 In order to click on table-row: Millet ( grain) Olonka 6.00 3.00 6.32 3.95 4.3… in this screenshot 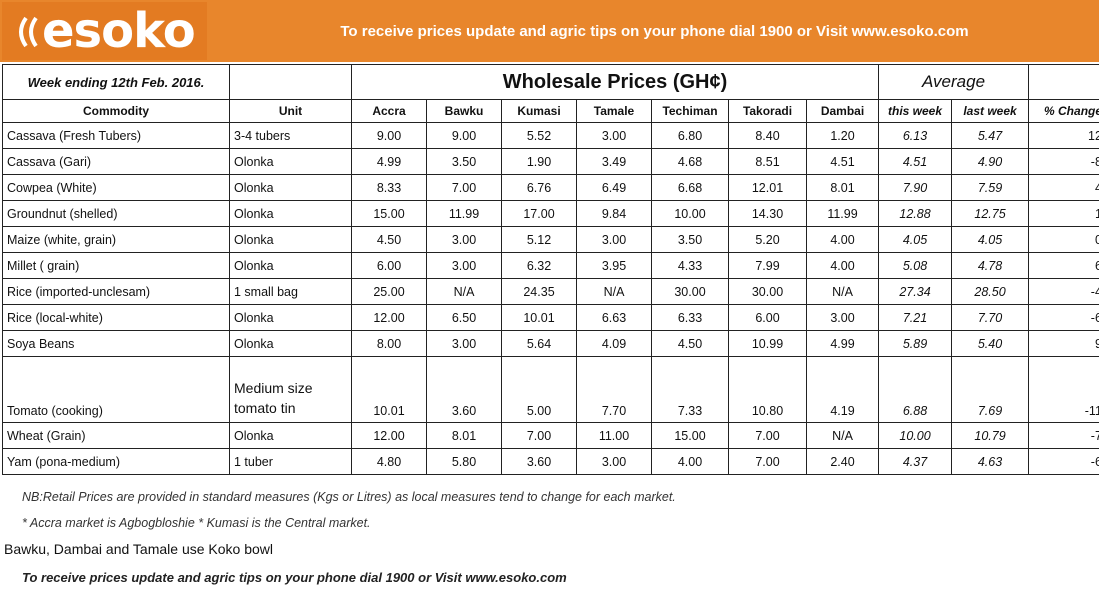, I will do `click(550, 265)`.